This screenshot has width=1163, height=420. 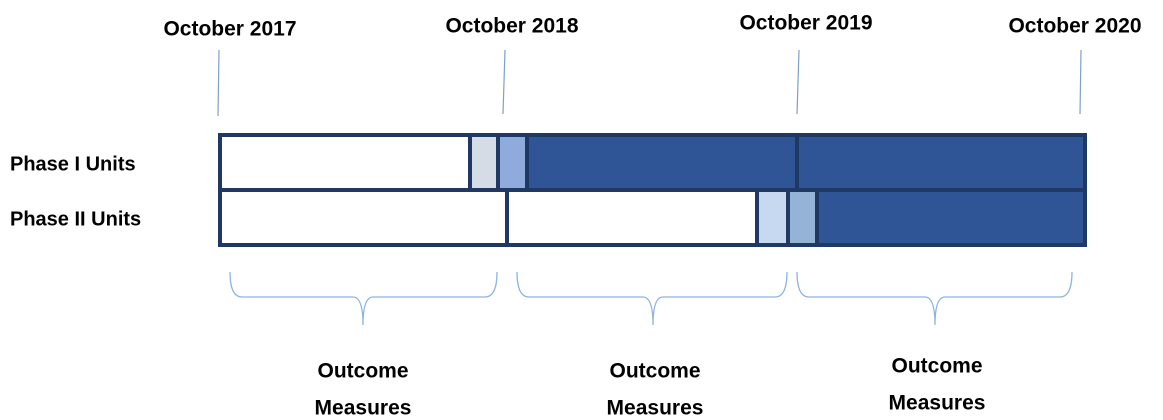 What do you see at coordinates (1074, 26) in the screenshot?
I see `date-label: October 2020` at bounding box center [1074, 26].